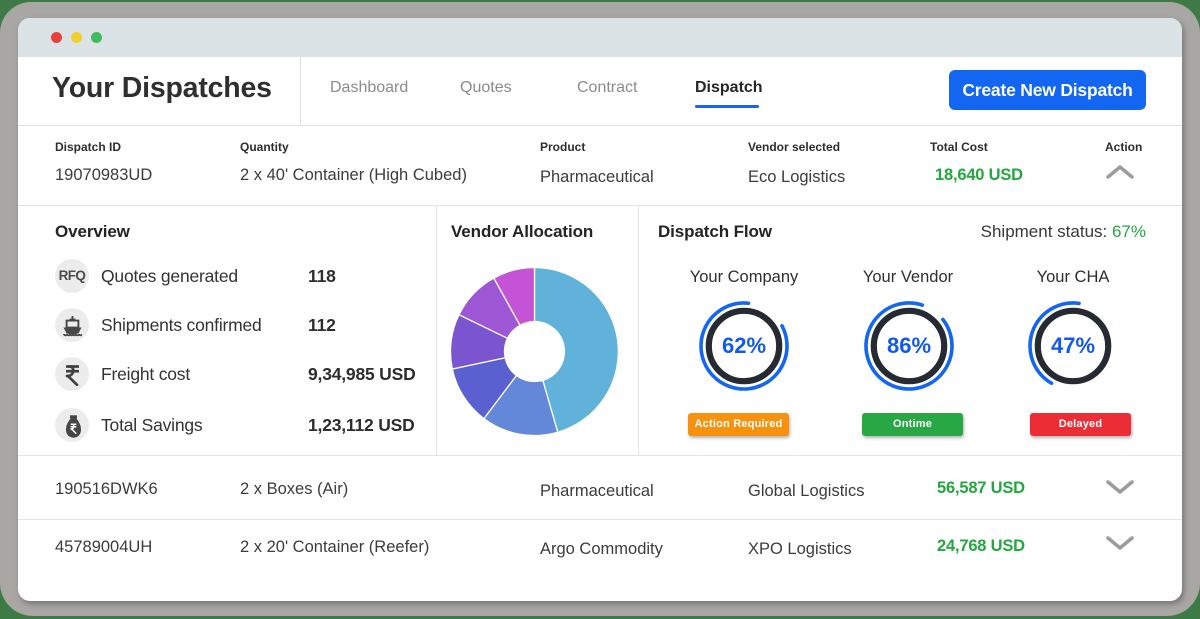  What do you see at coordinates (909, 345) in the screenshot?
I see `svg-text: 86%` at bounding box center [909, 345].